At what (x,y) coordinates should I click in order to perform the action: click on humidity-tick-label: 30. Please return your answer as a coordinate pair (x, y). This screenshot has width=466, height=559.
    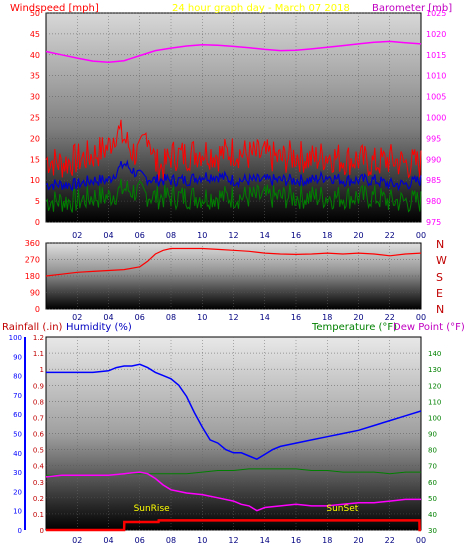
    Looking at the image, I should click on (17, 473).